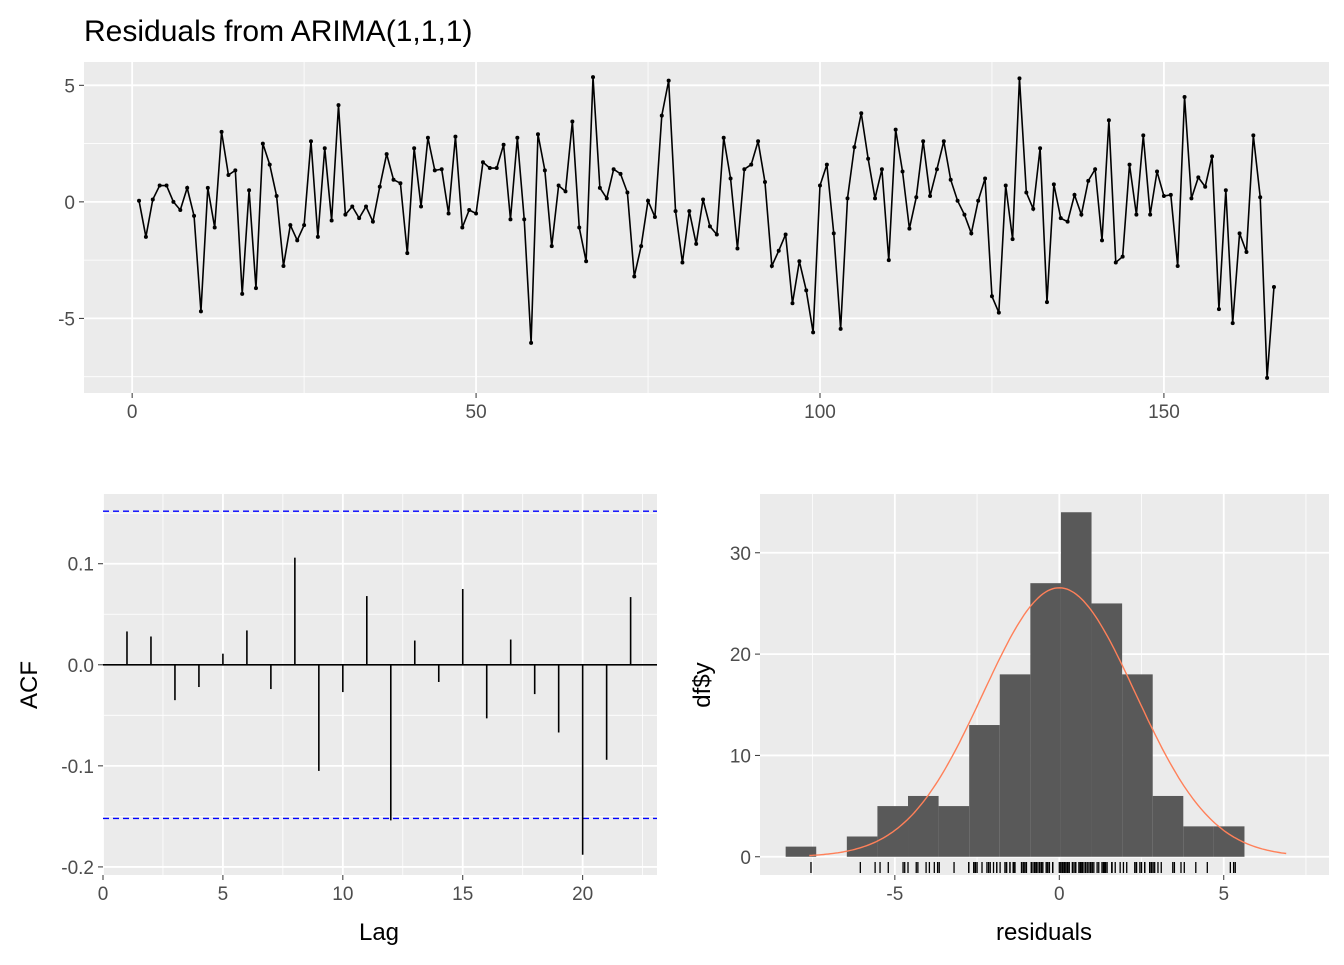  I want to click on hist-y-tick-label: 10, so click(740, 756).